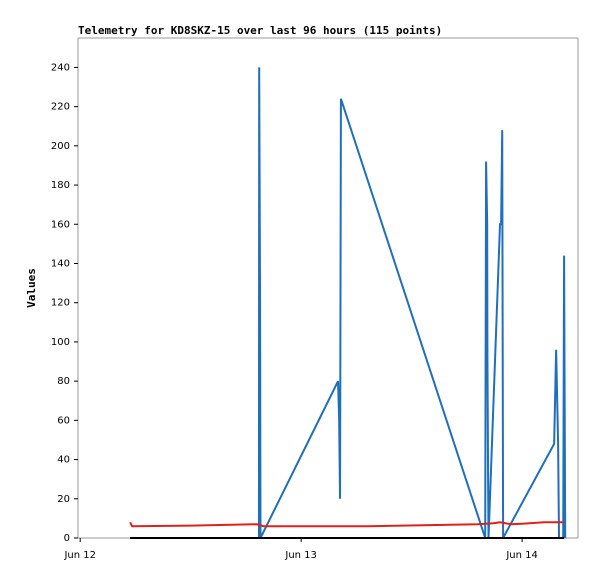 The image size is (597, 579). What do you see at coordinates (31, 288) in the screenshot?
I see `y-axis-label: Values` at bounding box center [31, 288].